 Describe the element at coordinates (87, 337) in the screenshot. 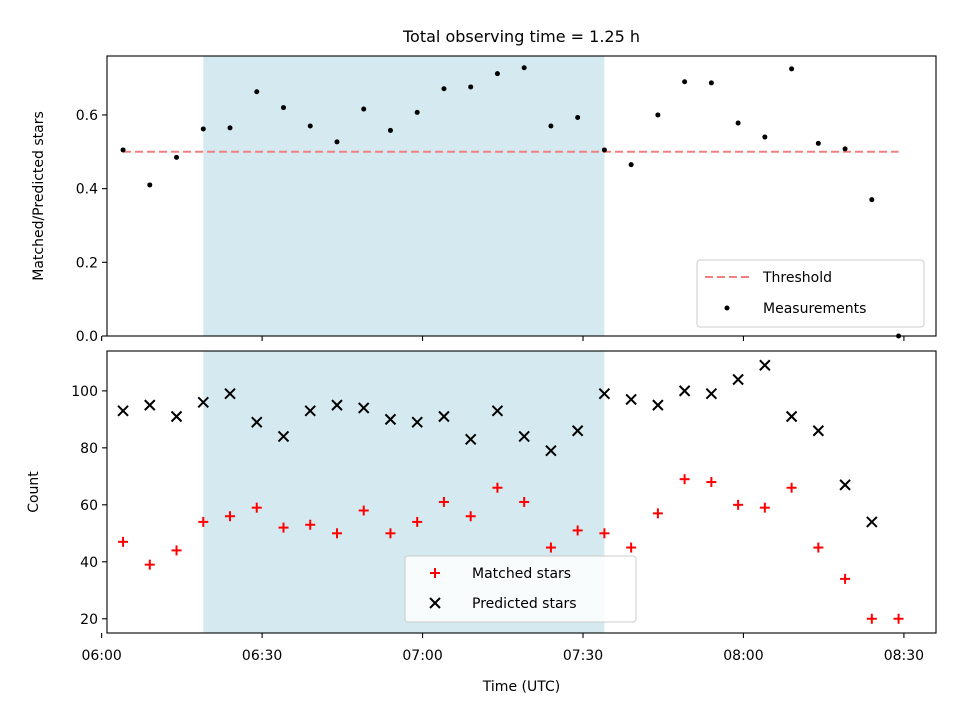

I see `top-y-tick-label: 0.0` at that location.